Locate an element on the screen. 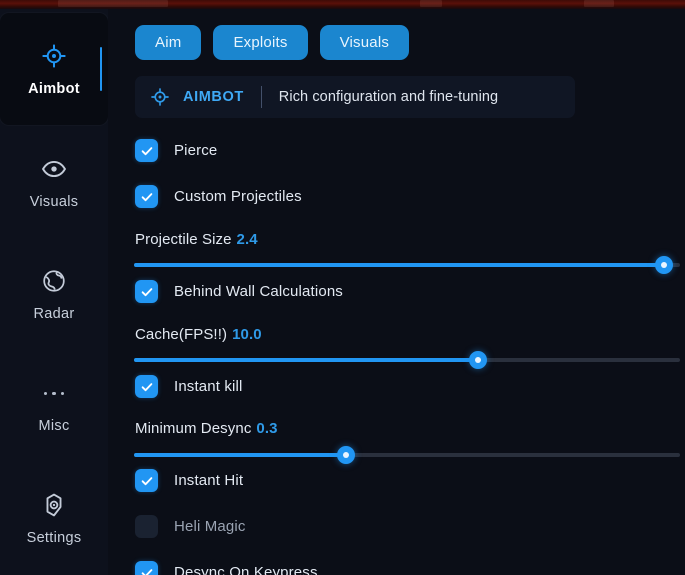 This screenshot has width=685, height=575. checkbox-row-pierce: Pierce is located at coordinates (176, 150).